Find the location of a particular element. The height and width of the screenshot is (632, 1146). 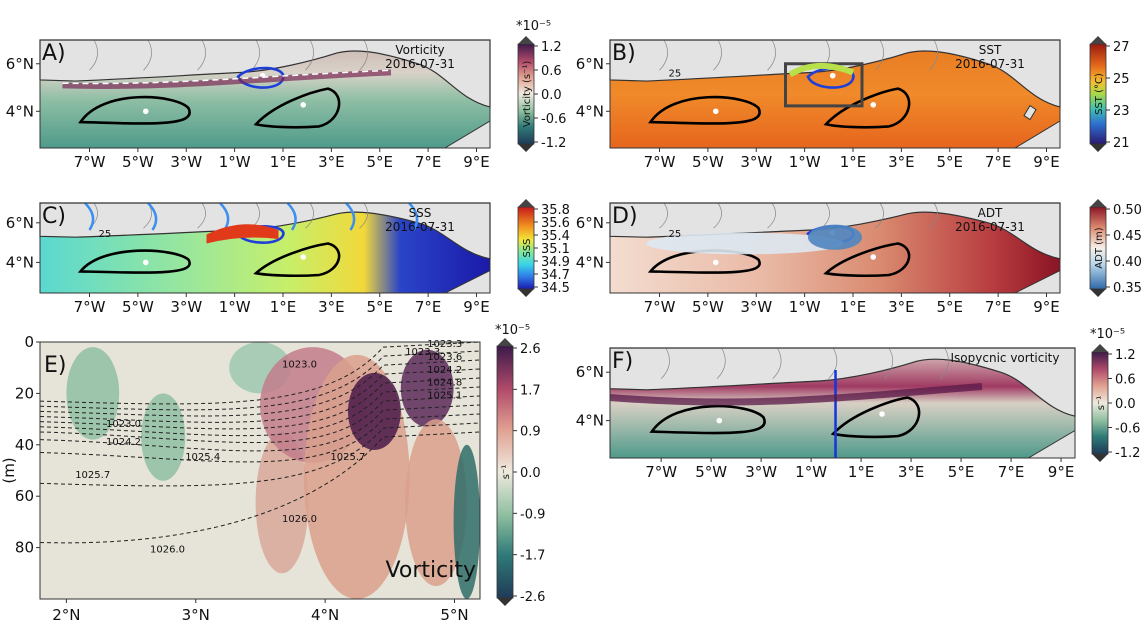

colorbar-label: s⁻¹ is located at coordinates (1101, 403).